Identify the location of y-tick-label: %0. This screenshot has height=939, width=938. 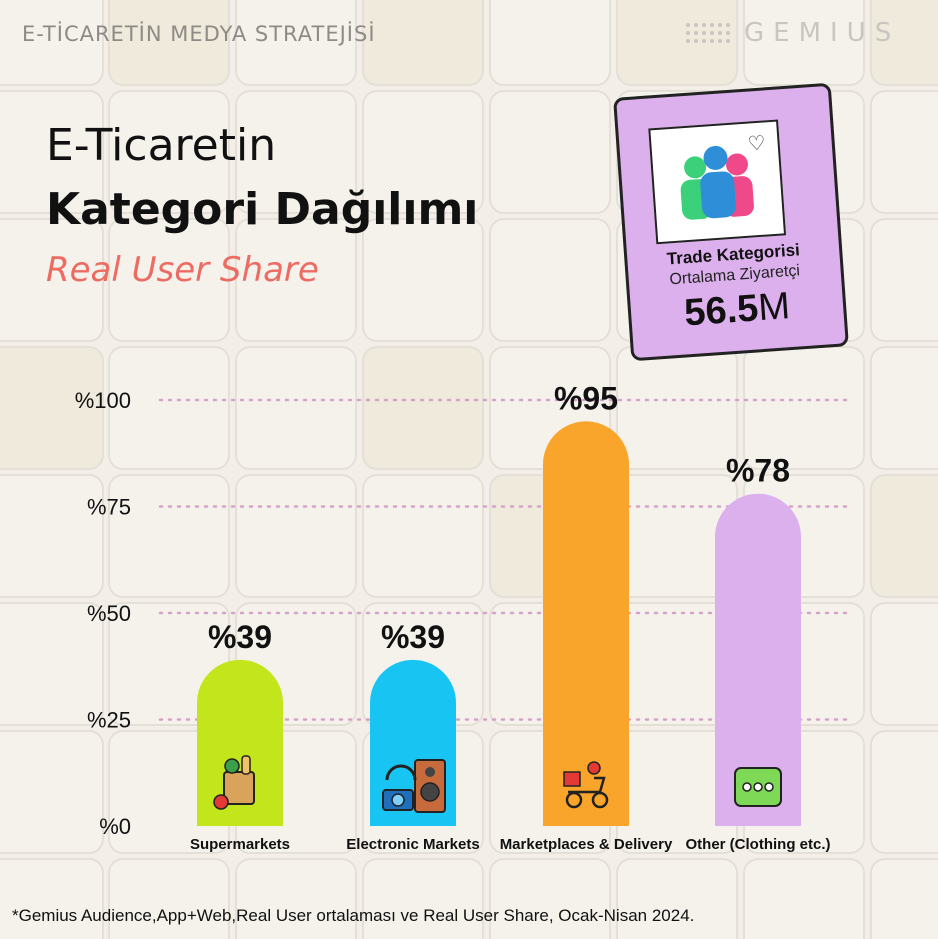
(115, 826).